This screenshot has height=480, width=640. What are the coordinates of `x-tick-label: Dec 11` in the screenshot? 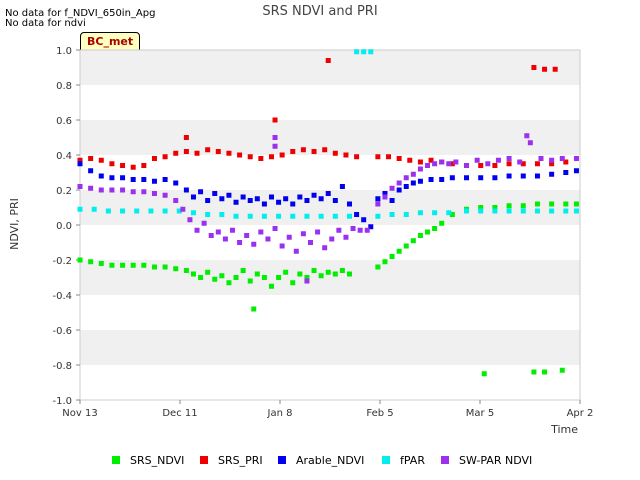 It's located at (179, 413).